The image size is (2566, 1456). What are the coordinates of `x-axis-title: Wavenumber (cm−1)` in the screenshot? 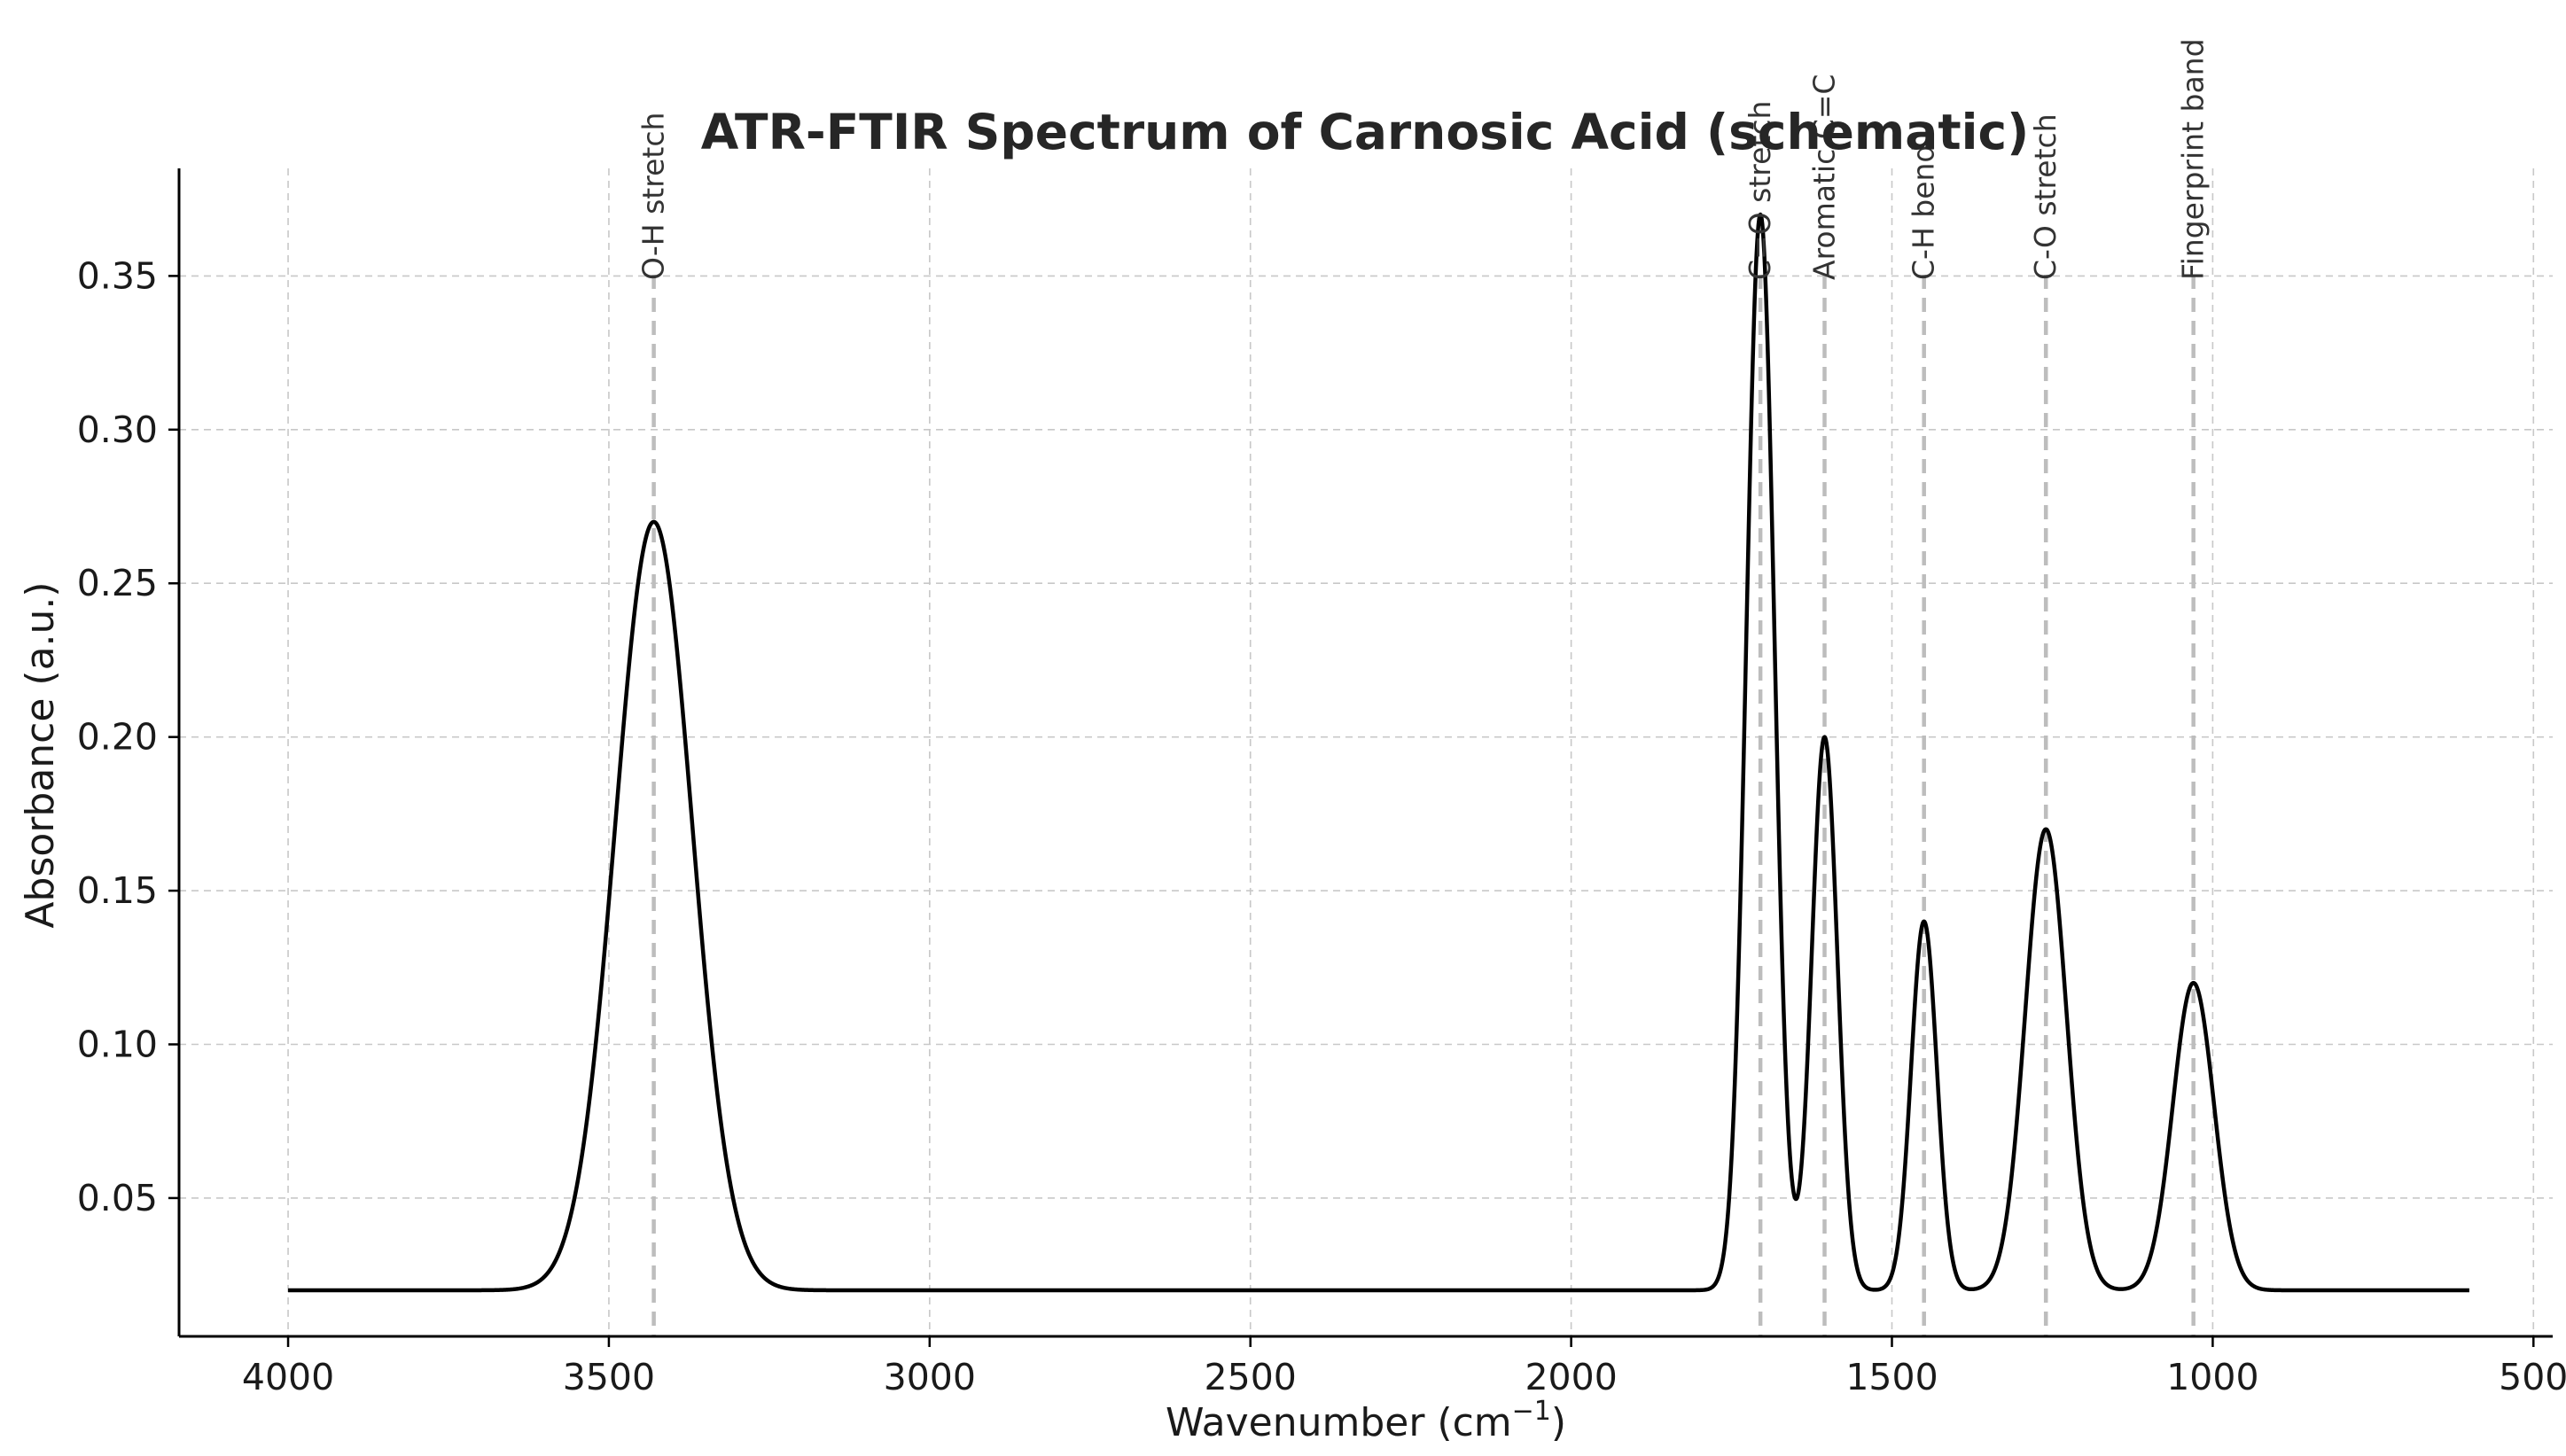 It's located at (1366, 1420).